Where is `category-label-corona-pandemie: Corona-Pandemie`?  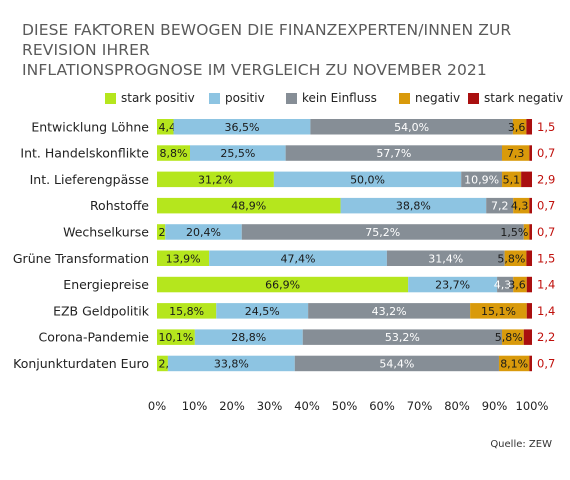 category-label-corona-pandemie: Corona-Pandemie is located at coordinates (93, 337).